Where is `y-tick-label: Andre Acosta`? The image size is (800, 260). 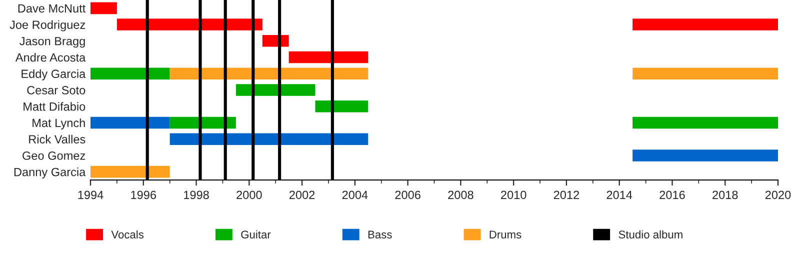
y-tick-label: Andre Acosta is located at coordinates (50, 57).